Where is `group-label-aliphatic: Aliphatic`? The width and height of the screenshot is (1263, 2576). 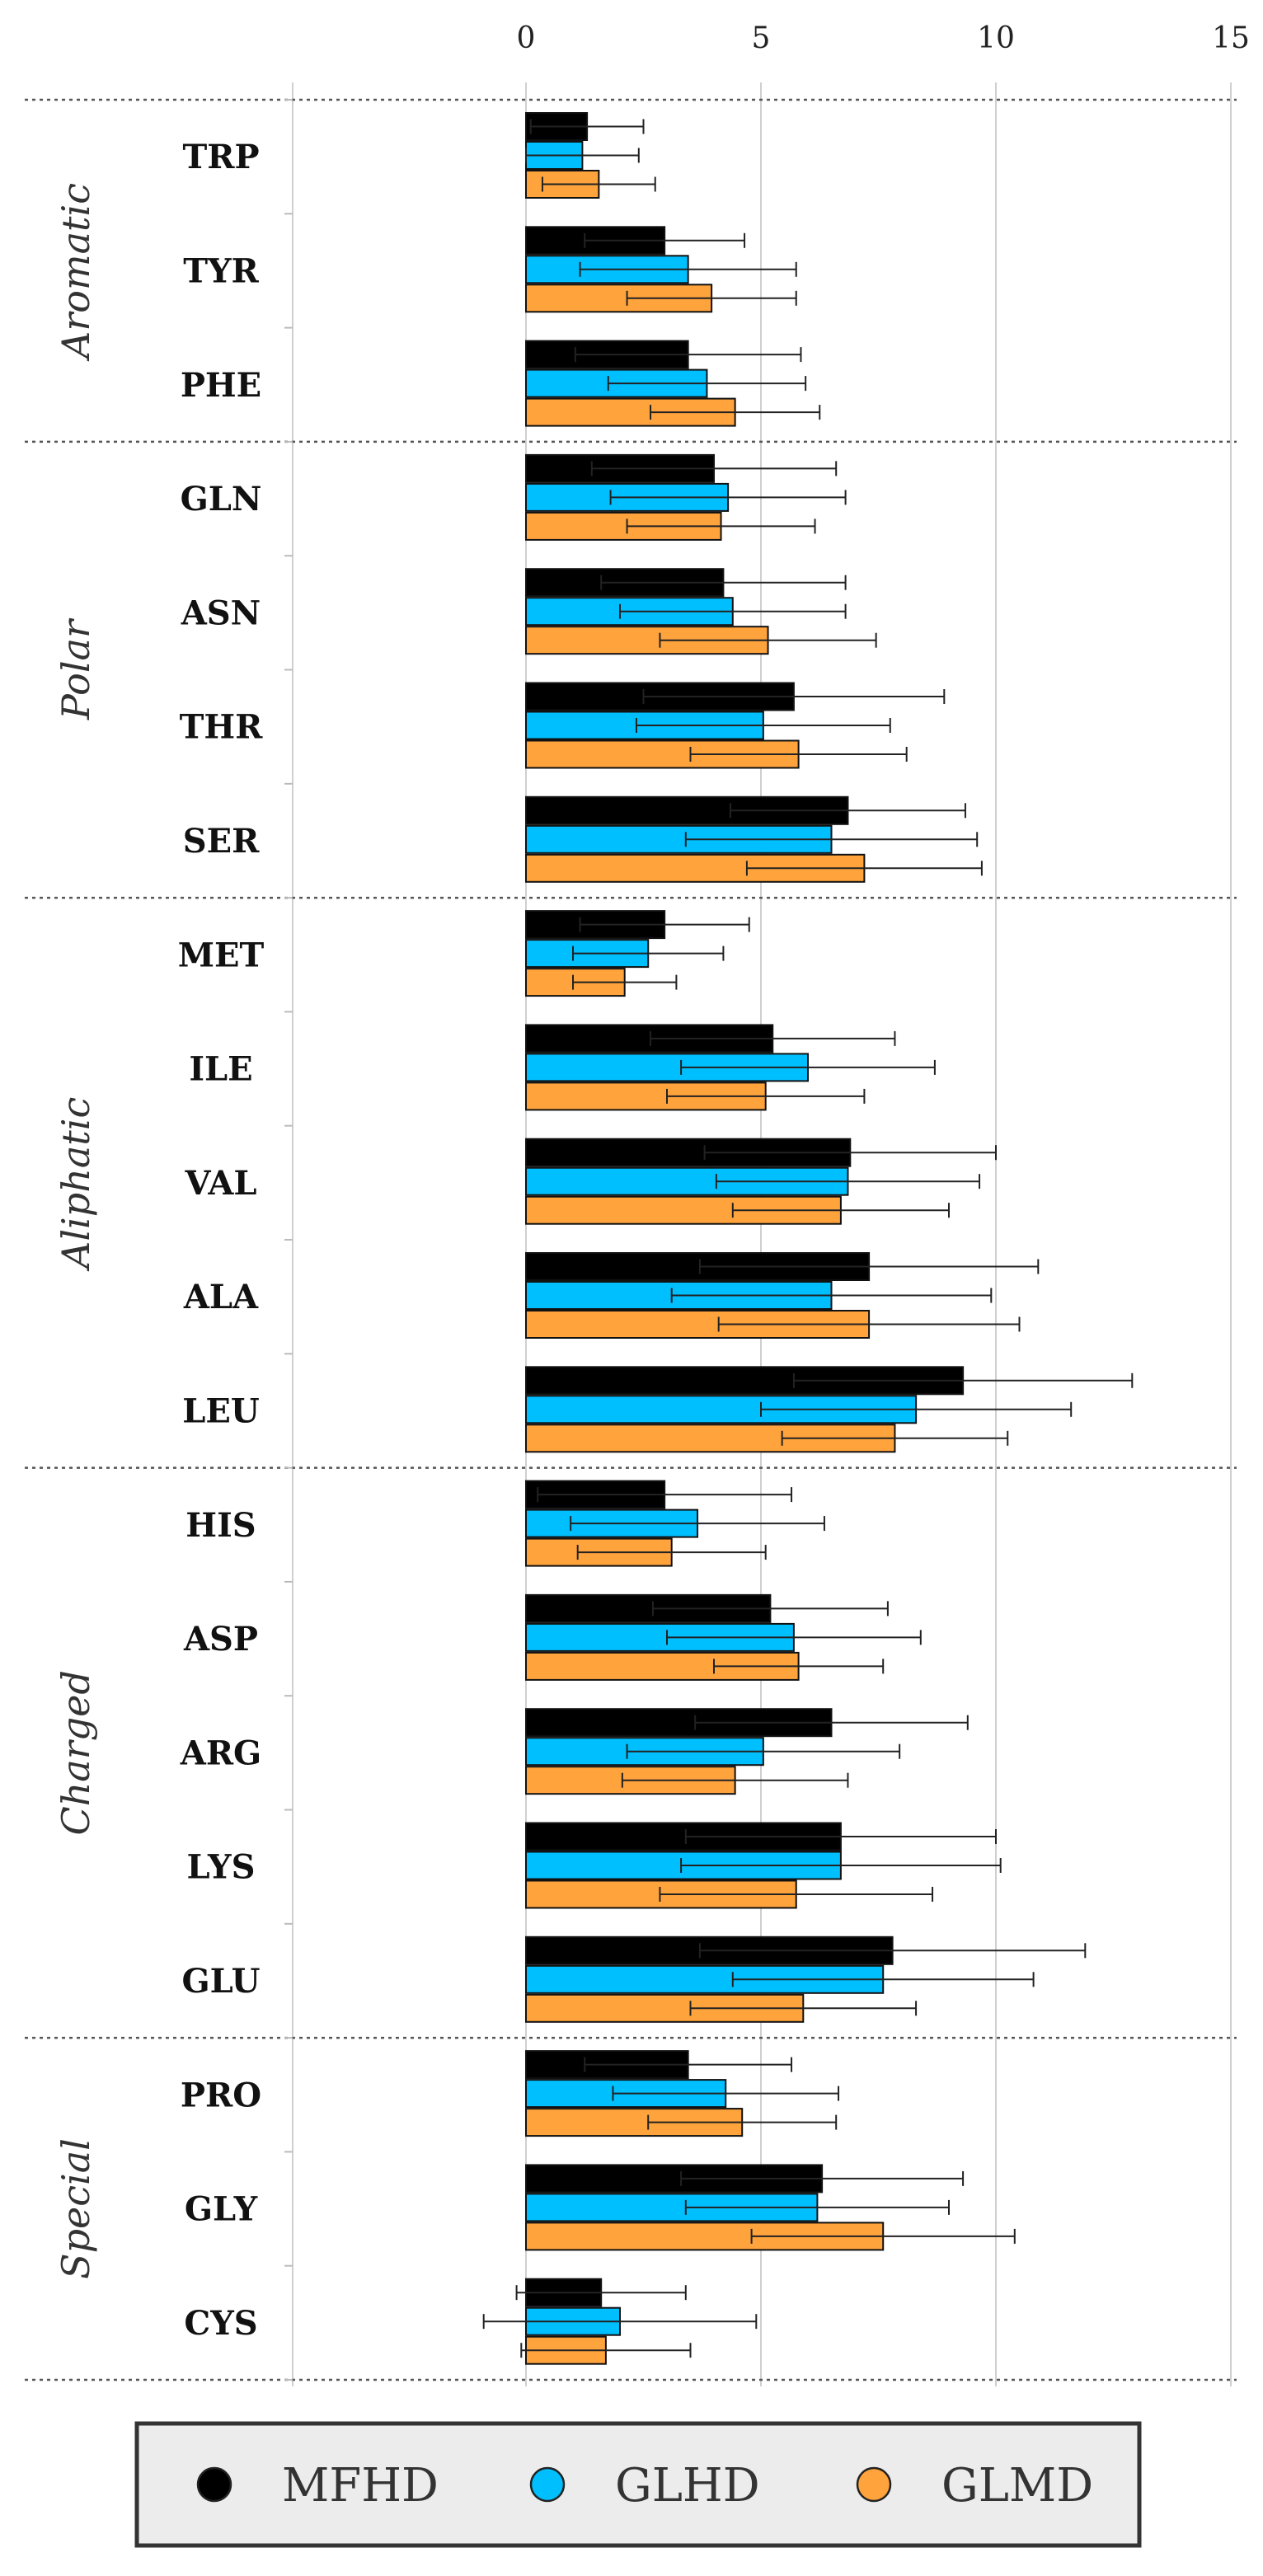 group-label-aliphatic: Aliphatic is located at coordinates (76, 1184).